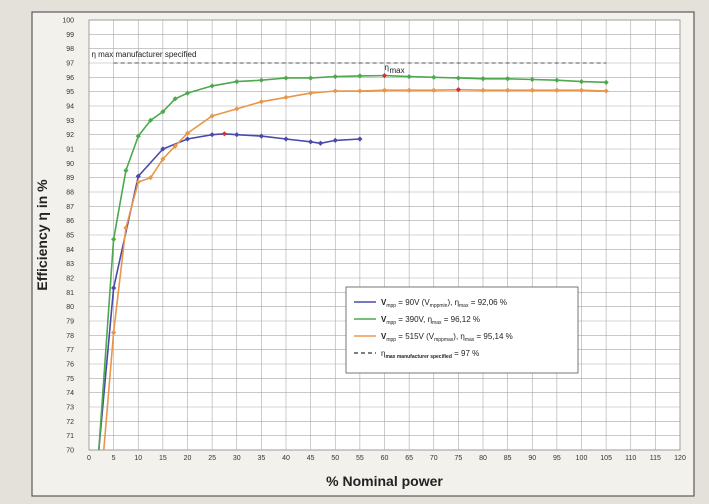  What do you see at coordinates (70, 35) in the screenshot?
I see `y-tick-label-99: 99` at bounding box center [70, 35].